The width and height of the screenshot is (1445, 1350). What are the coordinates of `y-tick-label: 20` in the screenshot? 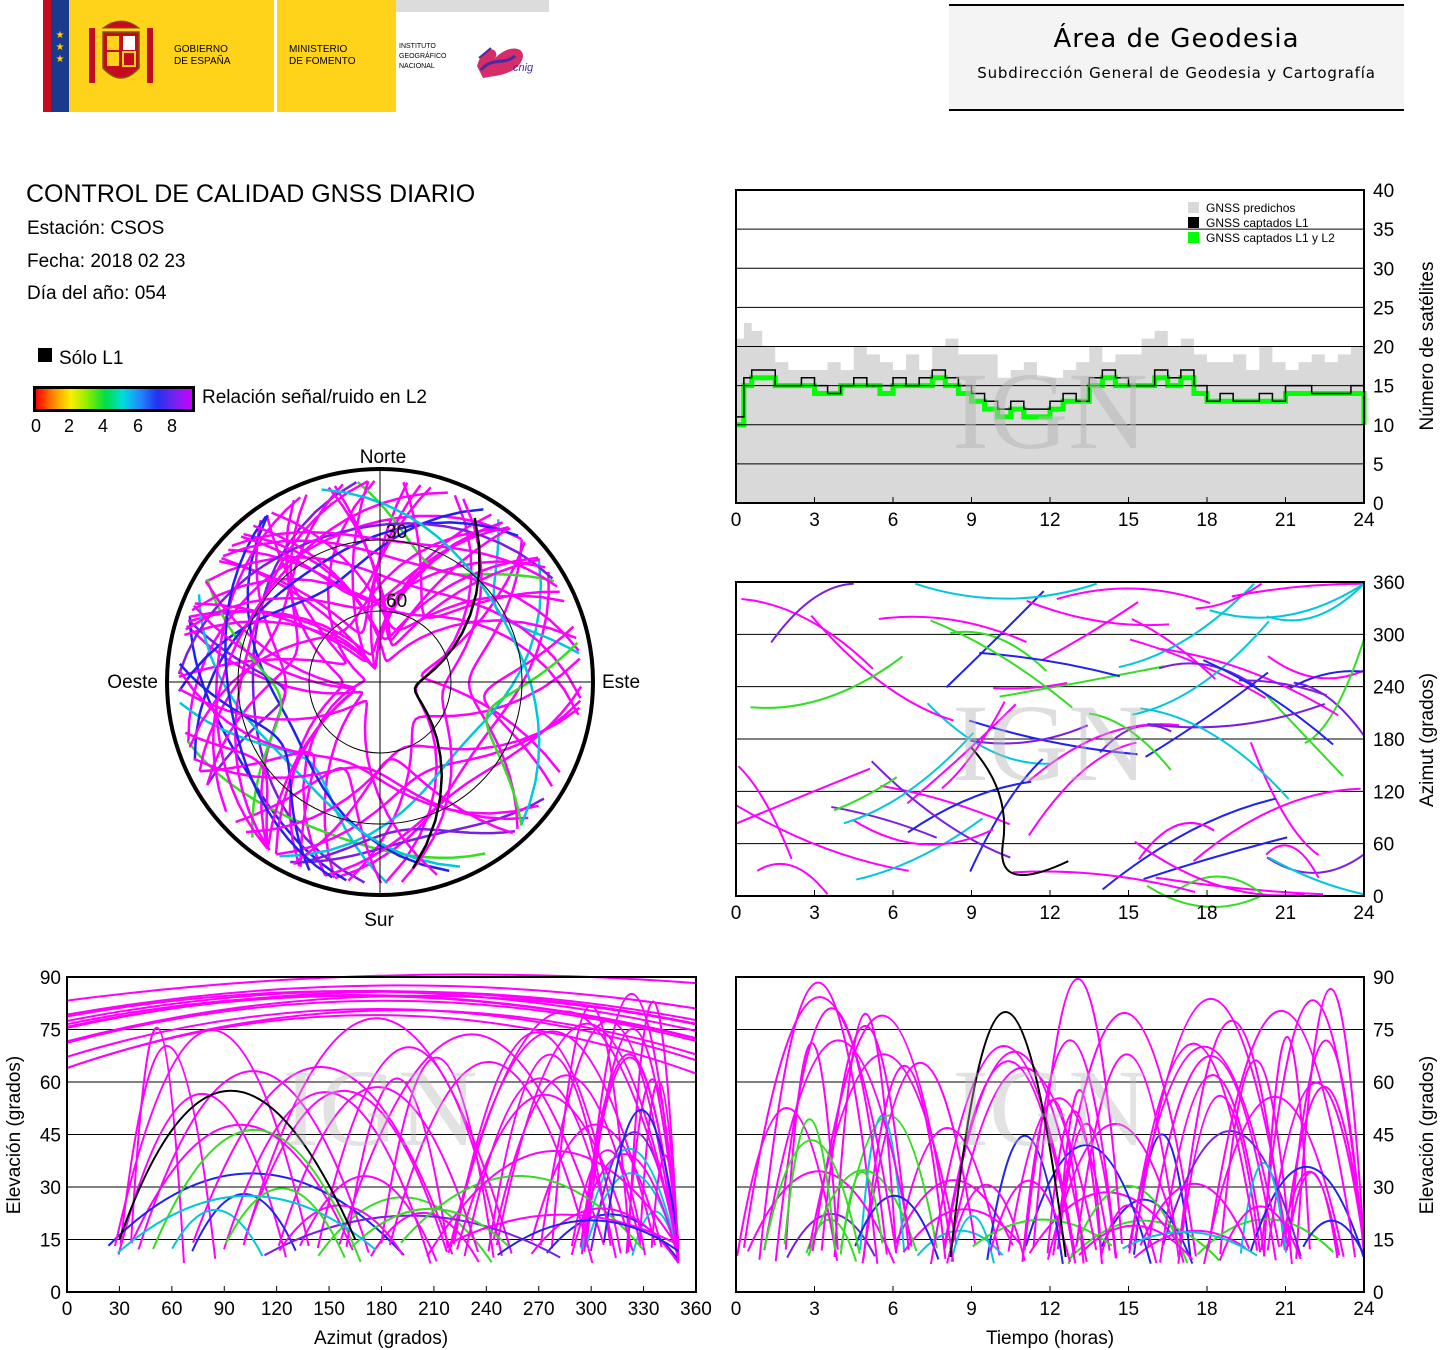 It's located at (1383, 348).